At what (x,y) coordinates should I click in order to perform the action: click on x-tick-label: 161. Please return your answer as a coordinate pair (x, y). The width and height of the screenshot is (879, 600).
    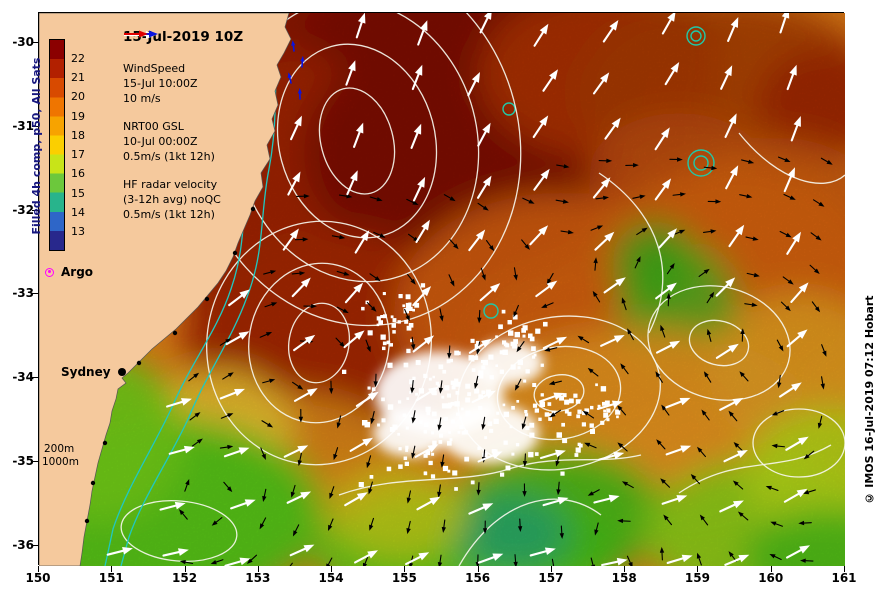
    Looking at the image, I should click on (844, 578).